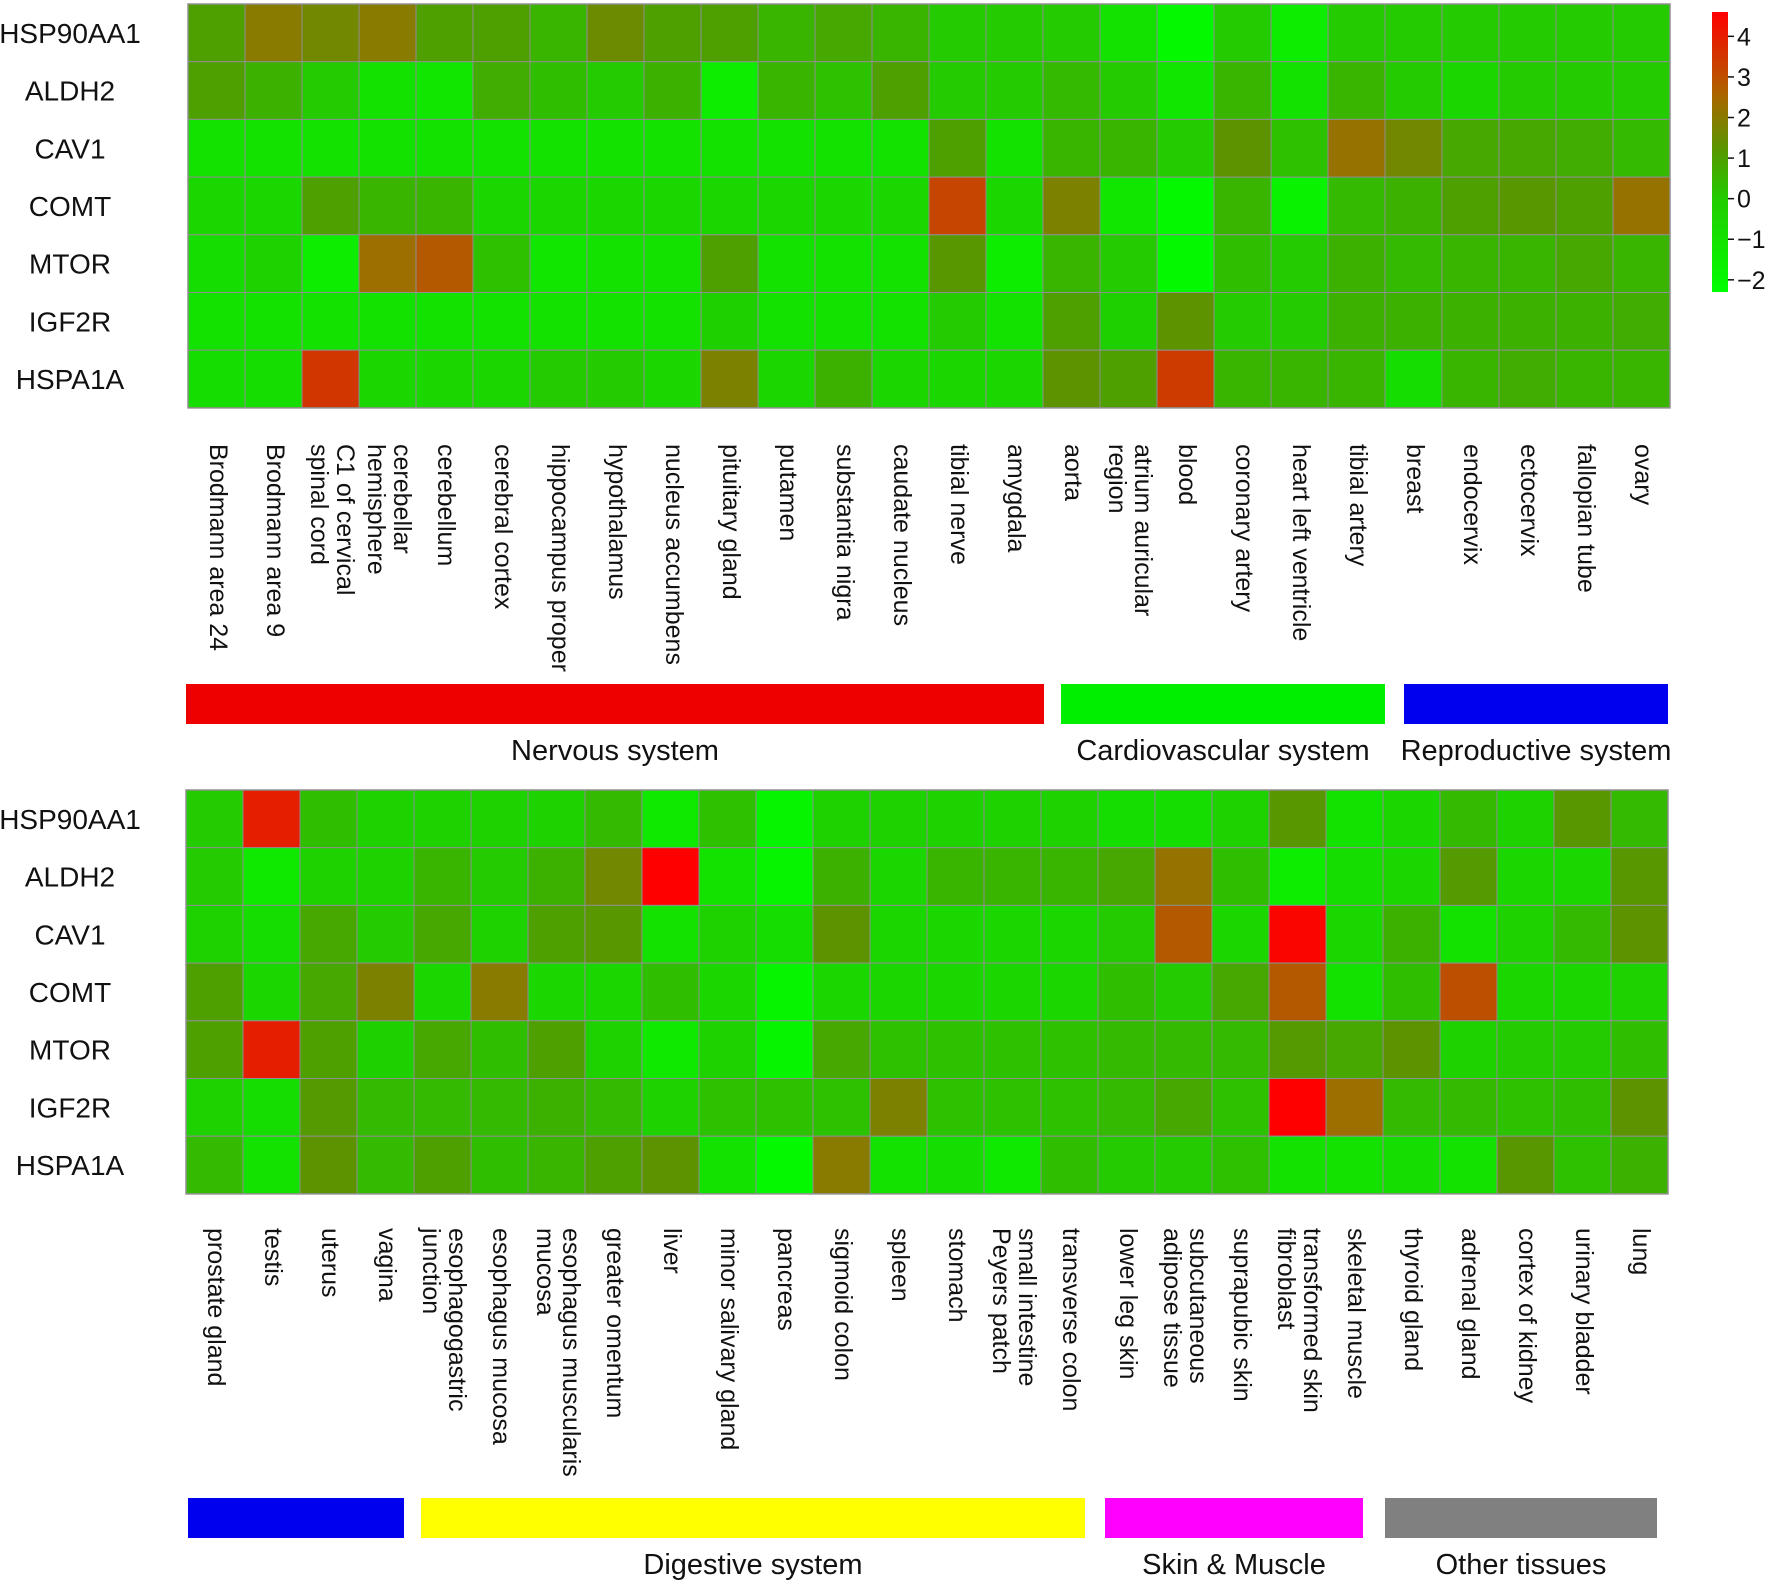 The image size is (1770, 1585). Describe the element at coordinates (70, 33) in the screenshot. I see `gene-label: HSP90AA1` at that location.